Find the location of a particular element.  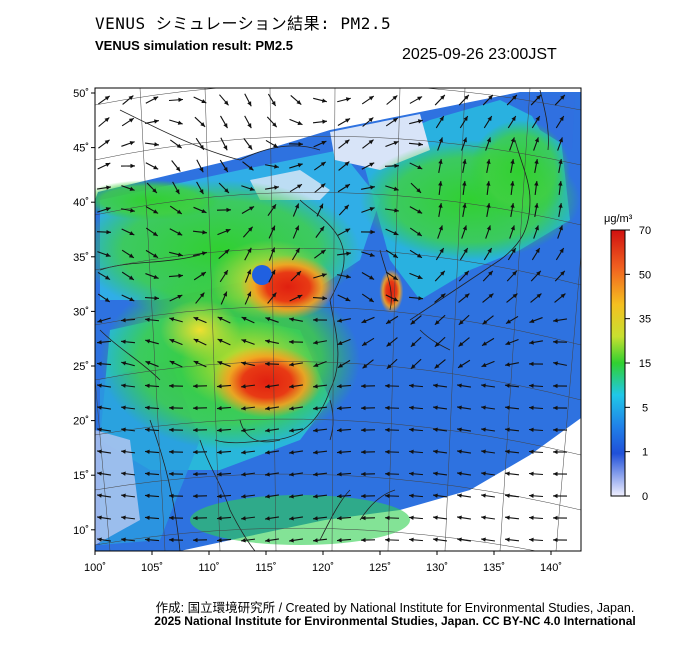

x-tick-label: 120˚ is located at coordinates (323, 568).